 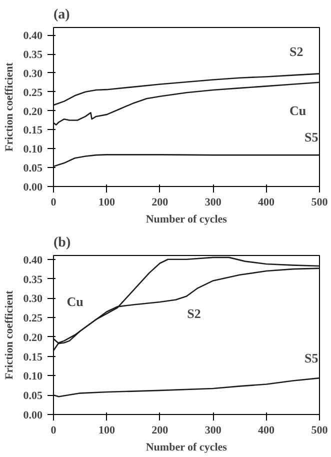 I want to click on chart-title: (a), so click(x=62, y=15).